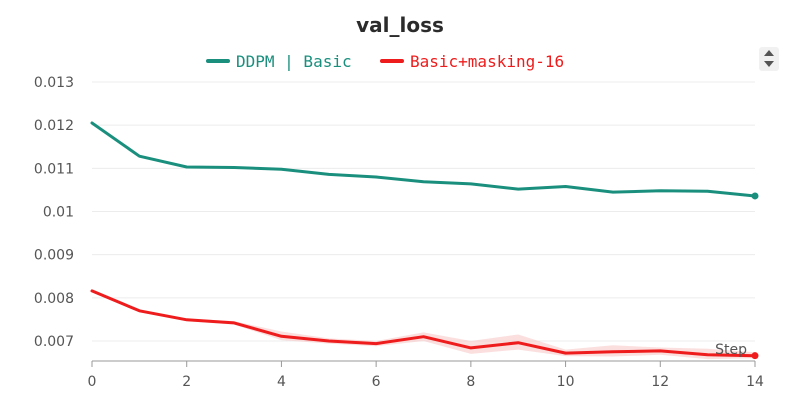  What do you see at coordinates (426, 375) in the screenshot?
I see `x-axis: 0 2 4 6 8 10 12 14` at bounding box center [426, 375].